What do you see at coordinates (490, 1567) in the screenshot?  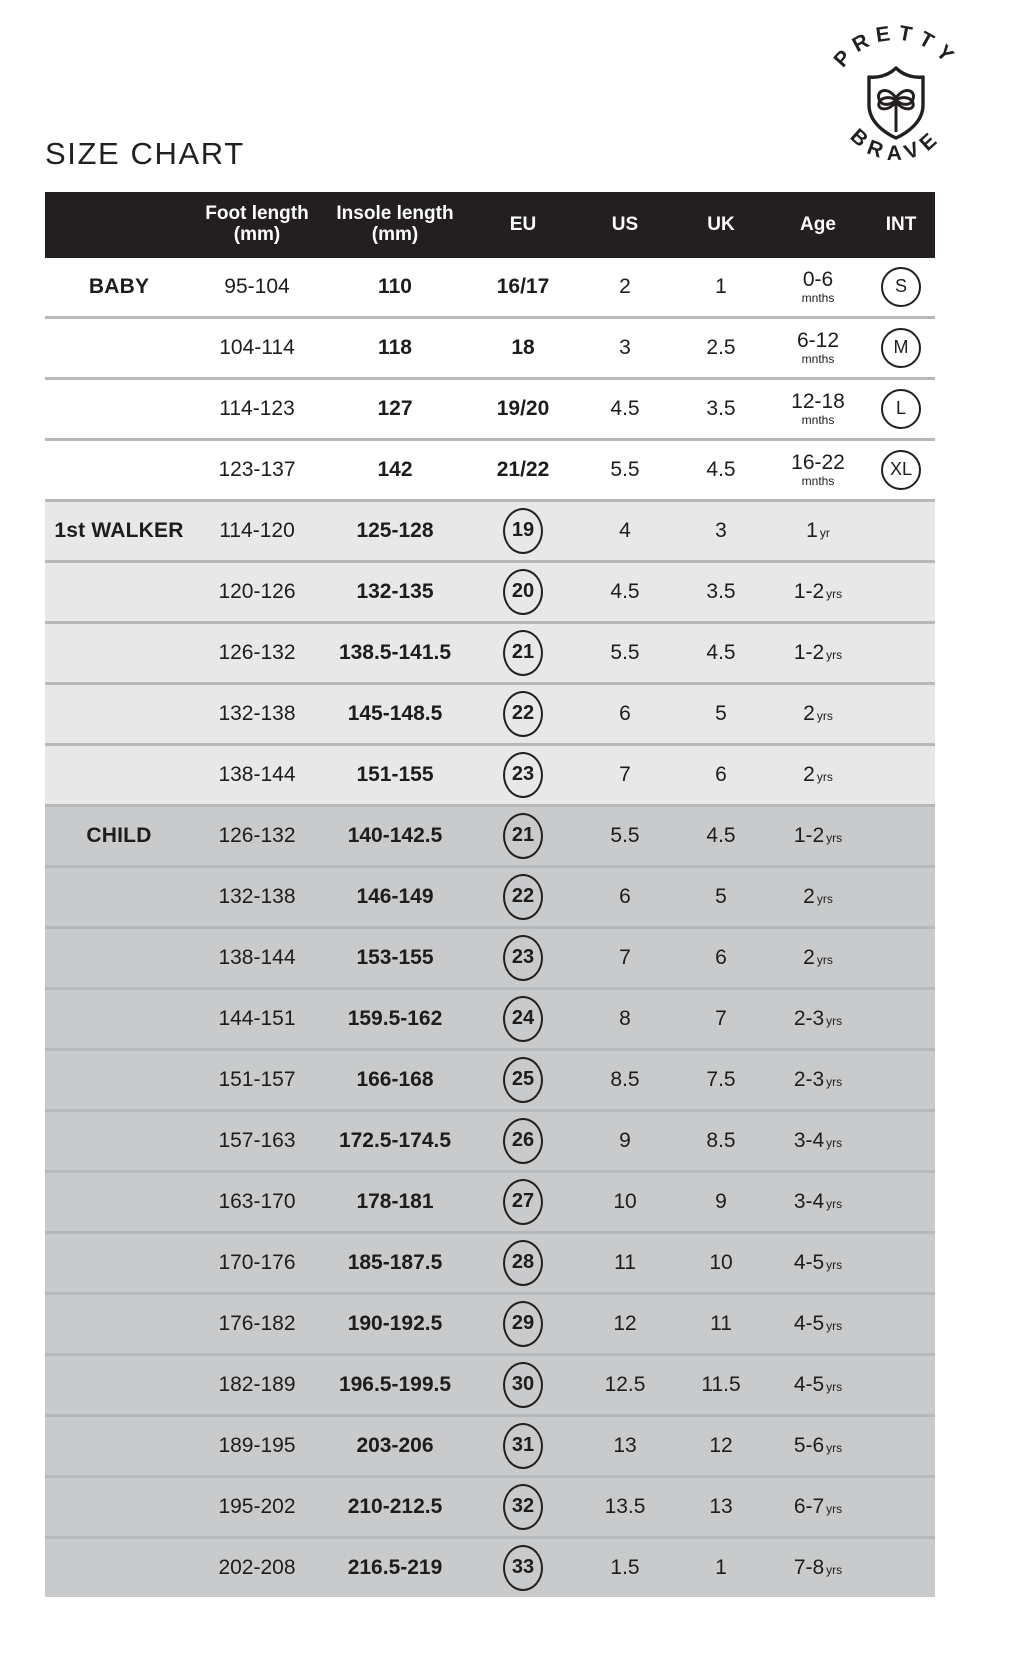 I see `table-row: 202-208 216.5-219 33 1.5 1 7-8 yrs` at bounding box center [490, 1567].